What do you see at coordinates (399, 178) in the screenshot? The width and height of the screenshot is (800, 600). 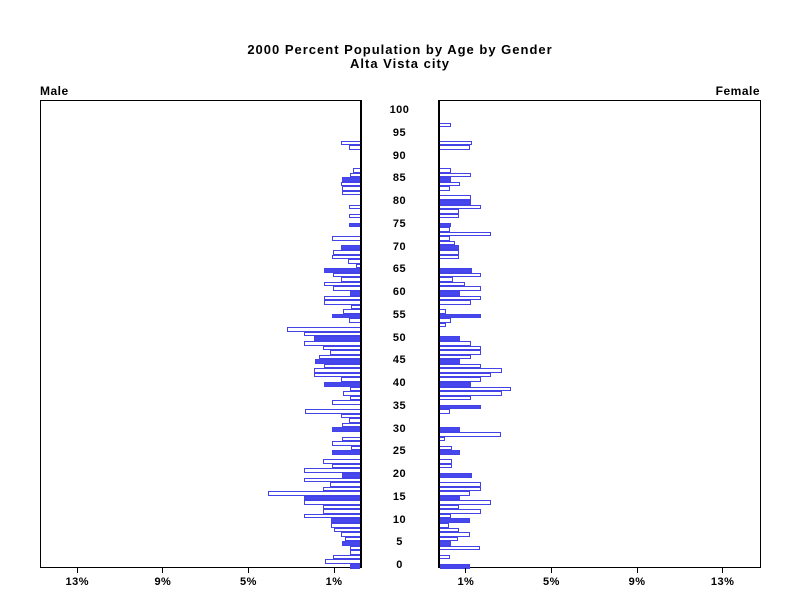 I see `age-tick-label-85: 85` at bounding box center [399, 178].